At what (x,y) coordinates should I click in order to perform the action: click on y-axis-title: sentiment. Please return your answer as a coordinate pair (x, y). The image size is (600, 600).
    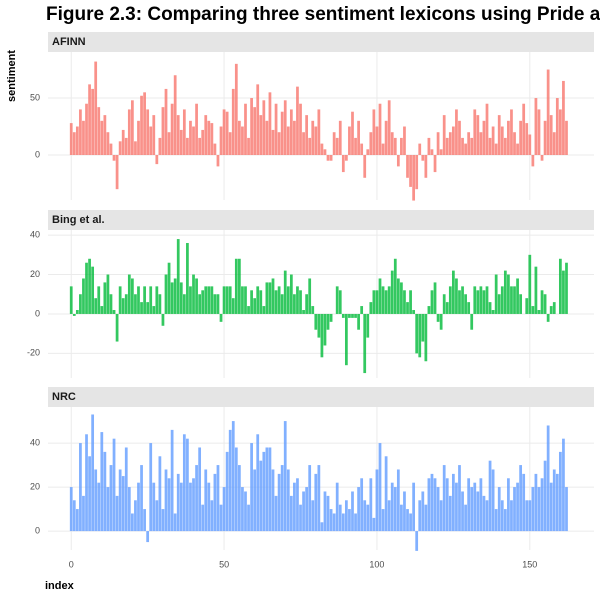
    Looking at the image, I should click on (12, 76).